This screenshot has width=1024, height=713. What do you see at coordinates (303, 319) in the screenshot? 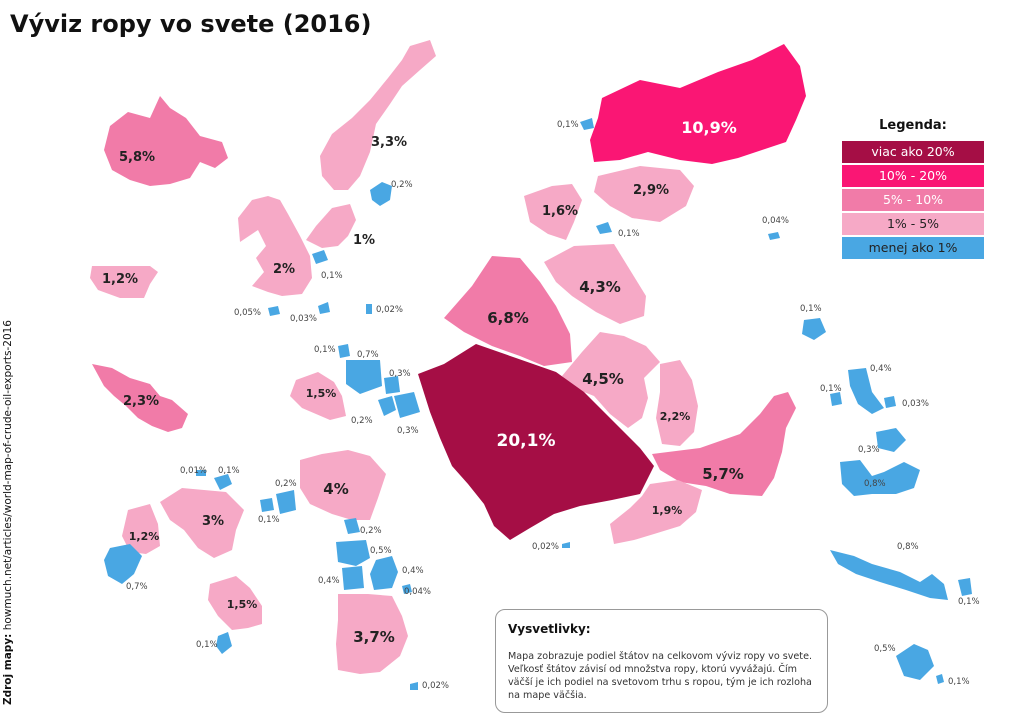
I see `small-label: 0,03%` at bounding box center [303, 319].